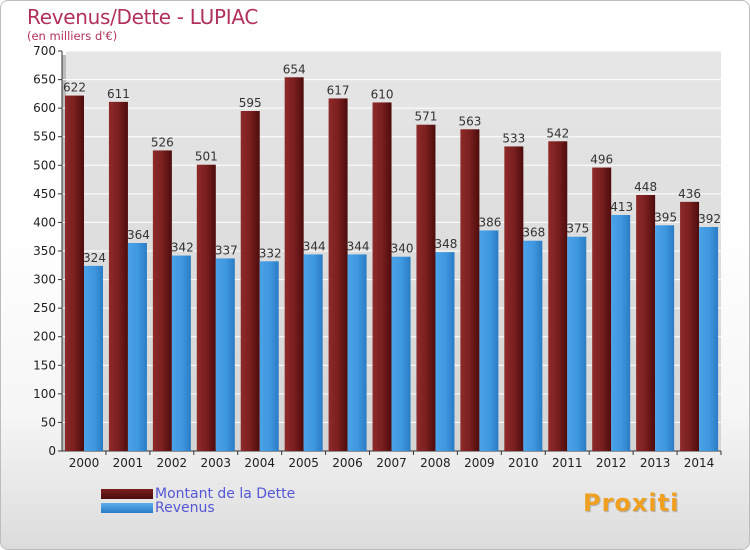  Describe the element at coordinates (347, 463) in the screenshot. I see `x-tick-label: 2006` at that location.